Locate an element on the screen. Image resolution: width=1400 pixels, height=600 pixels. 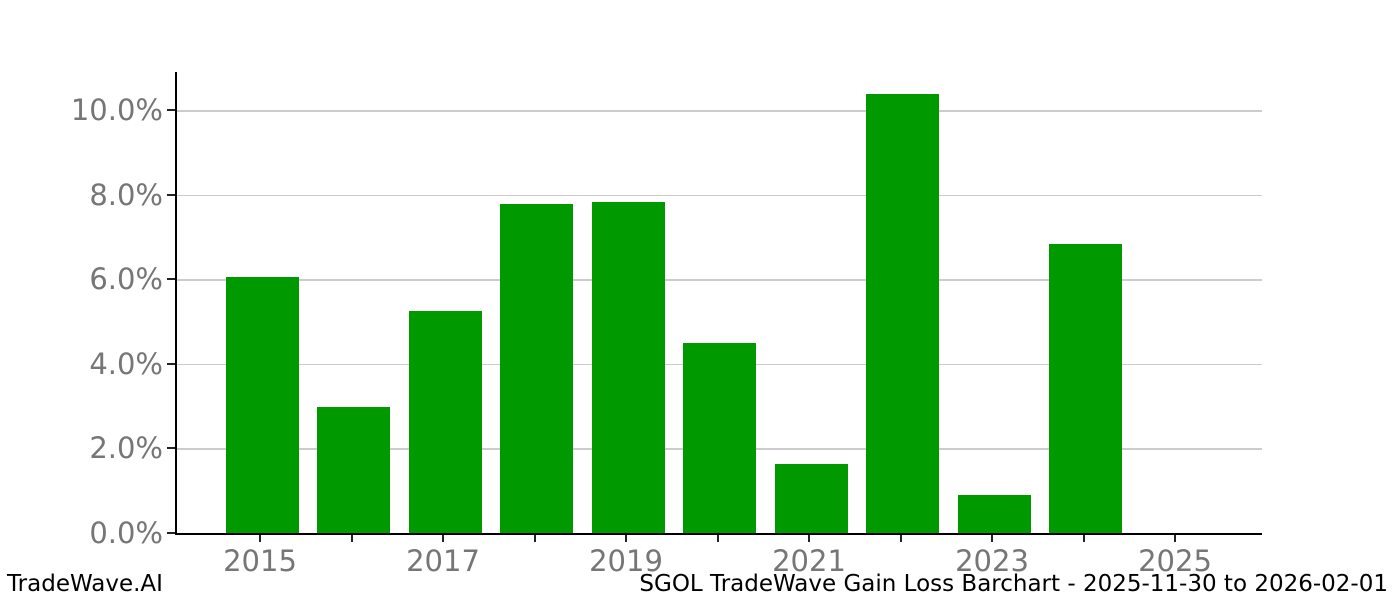
x-tick-label-2025: 2025 is located at coordinates (1175, 561).